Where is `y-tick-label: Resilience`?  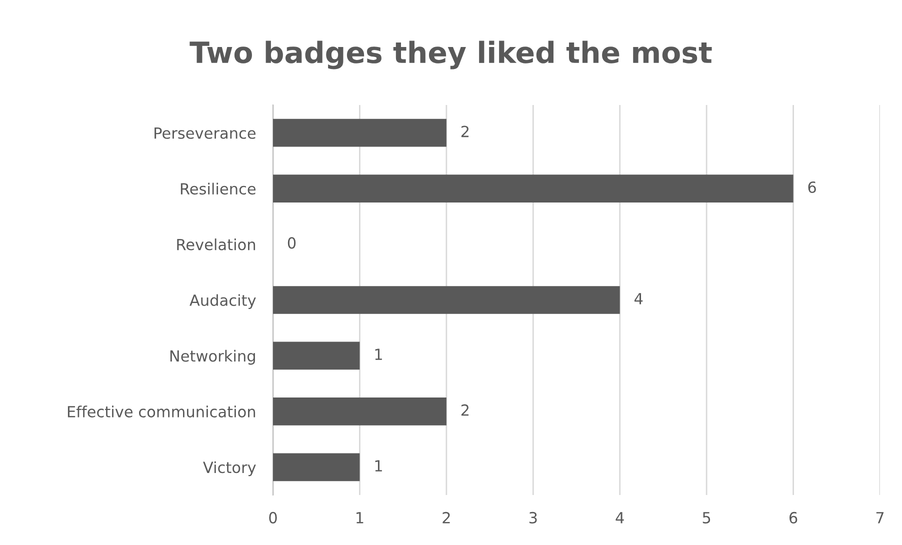
y-tick-label: Resilience is located at coordinates (218, 188).